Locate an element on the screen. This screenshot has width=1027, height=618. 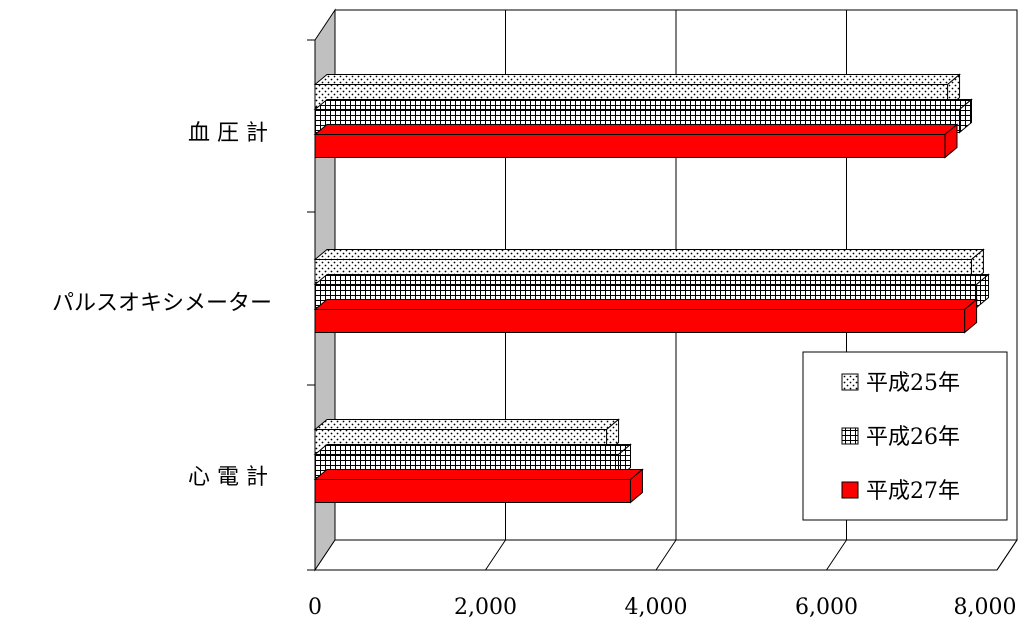
x-tick-label: 6,000 is located at coordinates (826, 606).